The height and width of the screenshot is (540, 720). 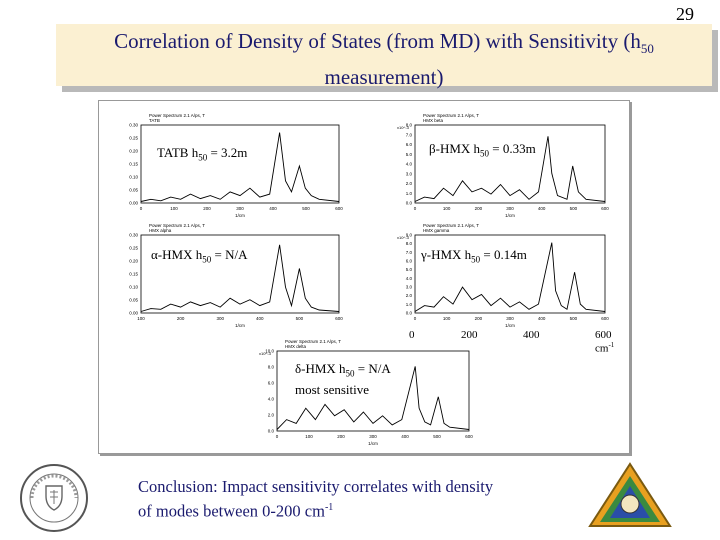 I want to click on panel-ytick: 3.0, so click(x=409, y=287).